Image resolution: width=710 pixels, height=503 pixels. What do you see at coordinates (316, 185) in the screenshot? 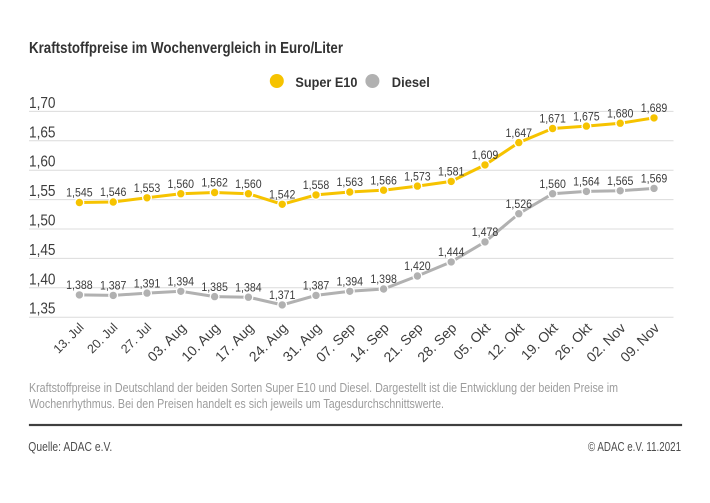
I see `svg-text: 1,558` at bounding box center [316, 185].